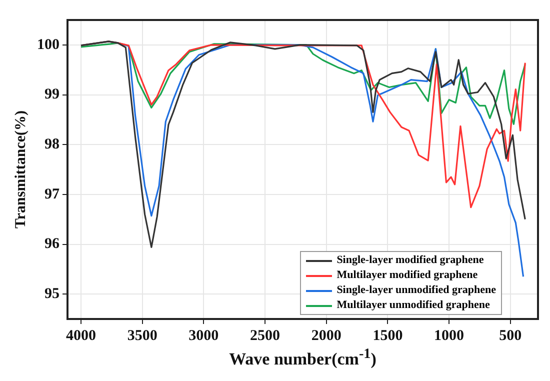  What do you see at coordinates (413, 305) in the screenshot?
I see `legend-label: Multilayer unmodified graphene` at bounding box center [413, 305].